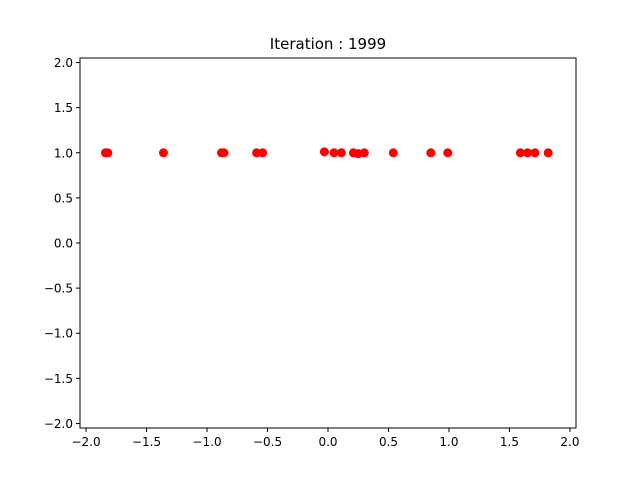 This screenshot has height=480, width=640. I want to click on y-tick-label: 2.0, so click(63, 63).